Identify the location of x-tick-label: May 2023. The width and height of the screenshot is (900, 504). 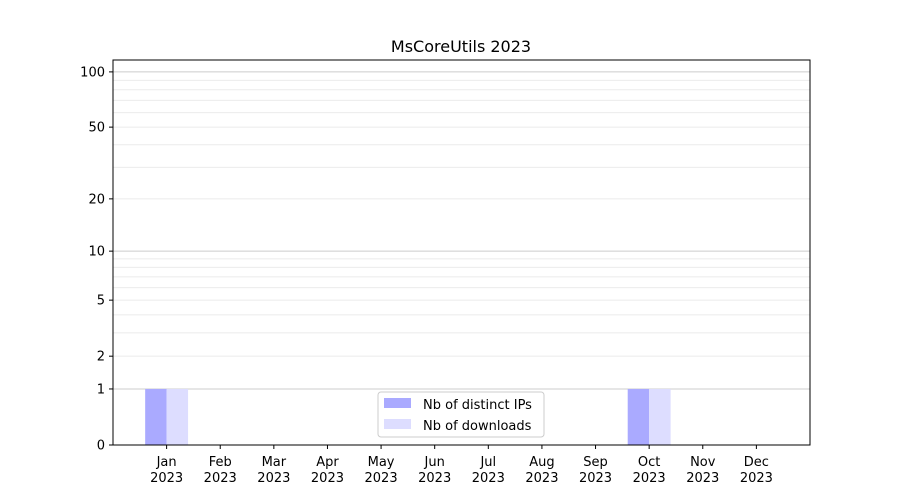
(381, 470).